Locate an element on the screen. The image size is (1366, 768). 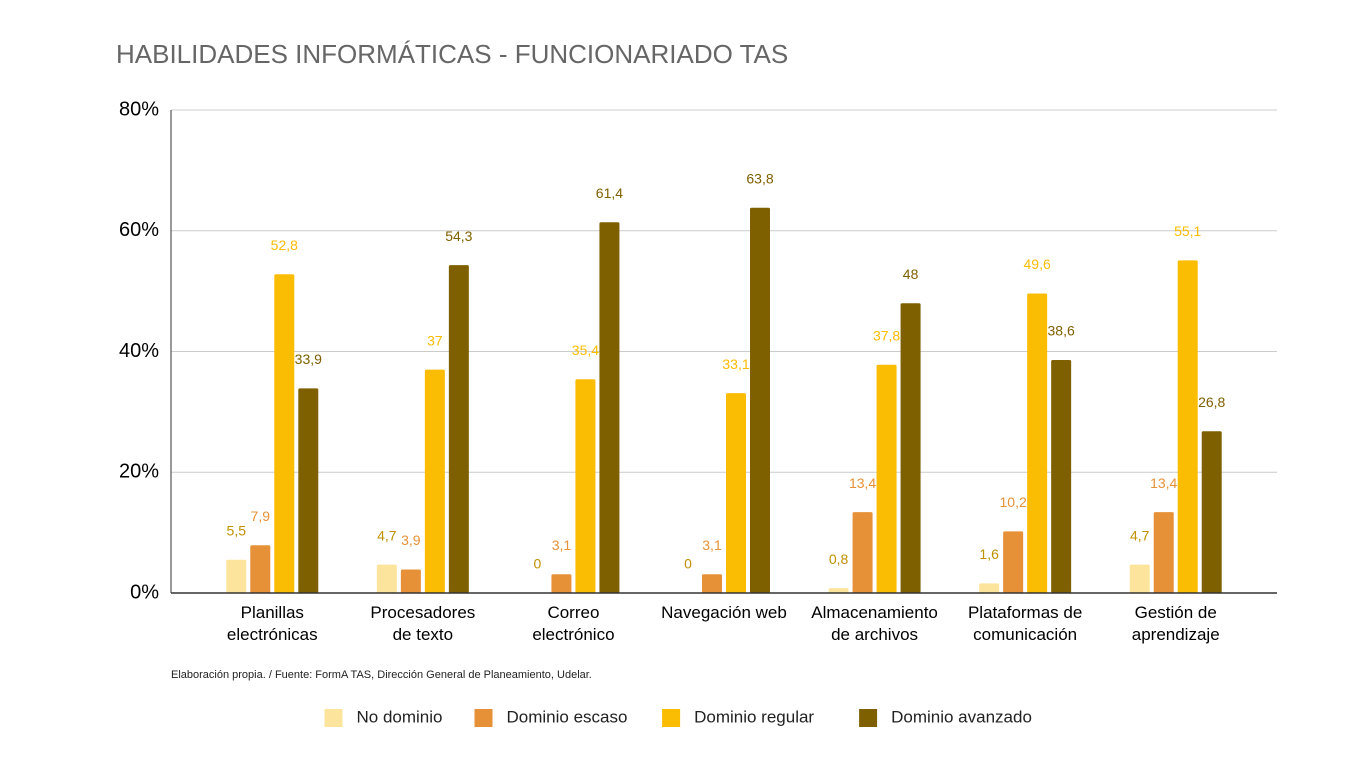
value-label: 49,6 is located at coordinates (1037, 264).